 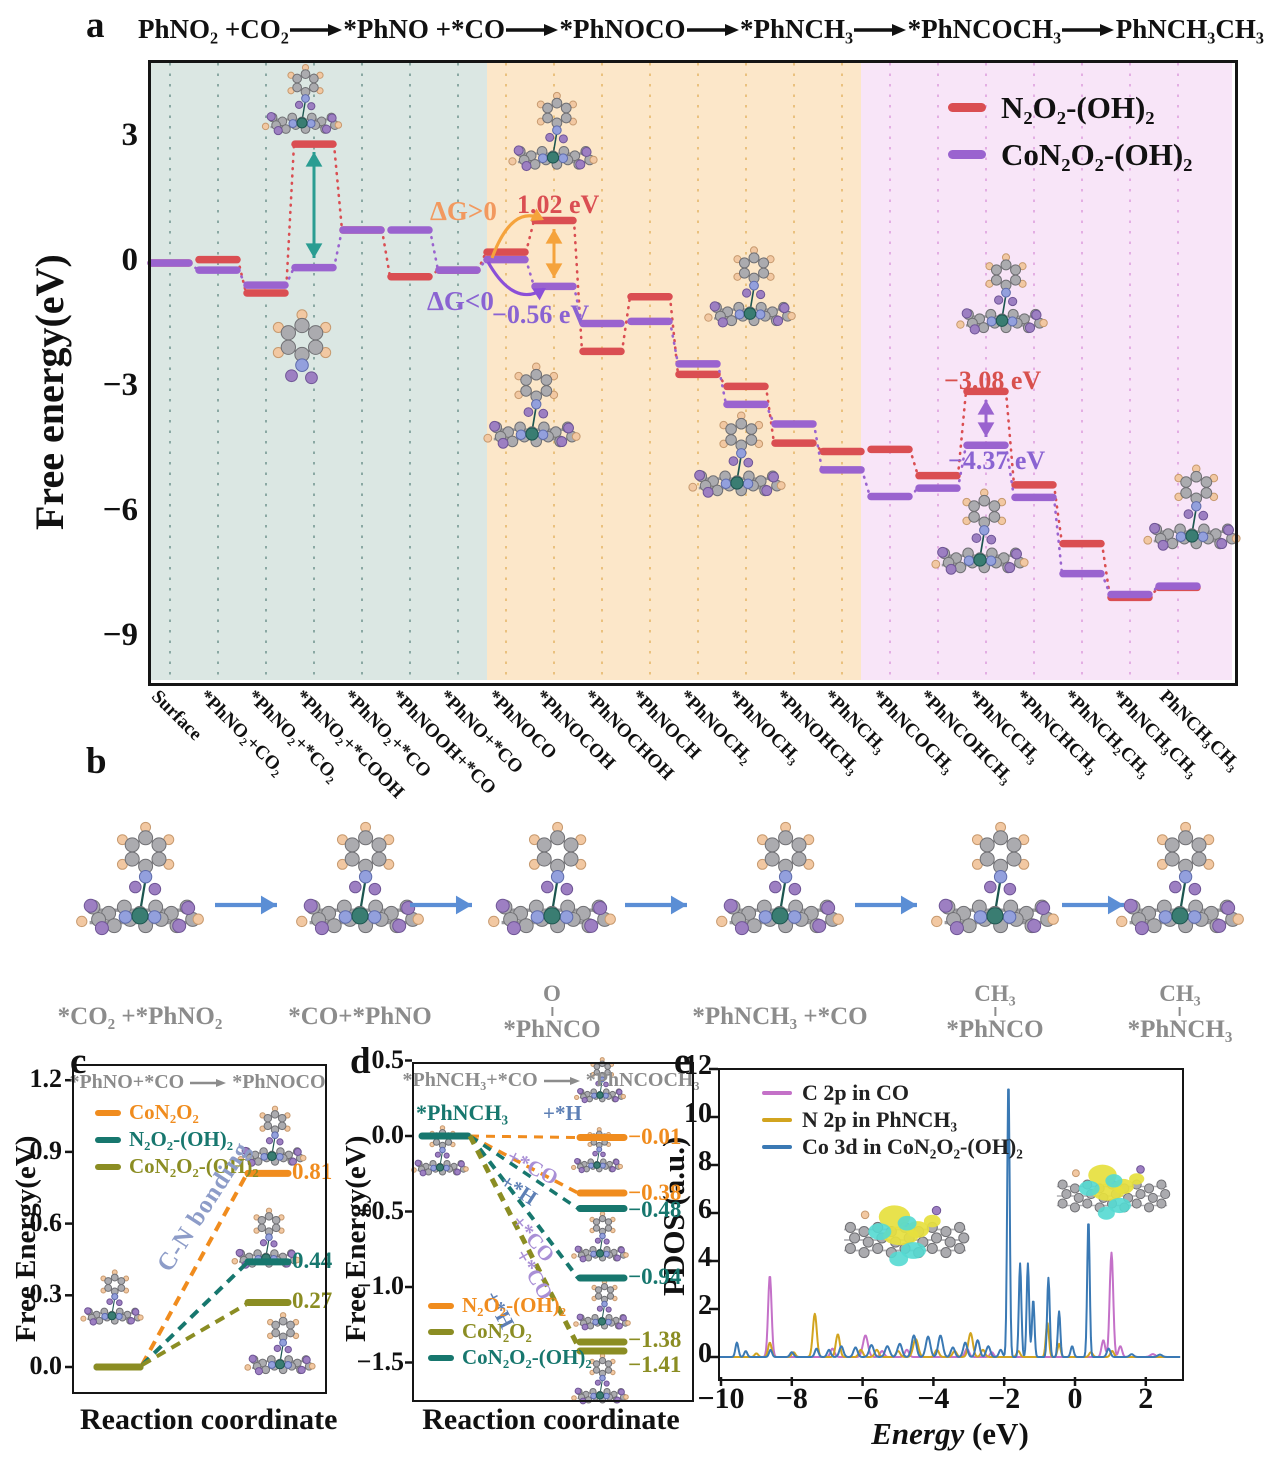 What do you see at coordinates (997, 460) in the screenshot?
I see `annotation-purple_val2: −4.37 eV` at bounding box center [997, 460].